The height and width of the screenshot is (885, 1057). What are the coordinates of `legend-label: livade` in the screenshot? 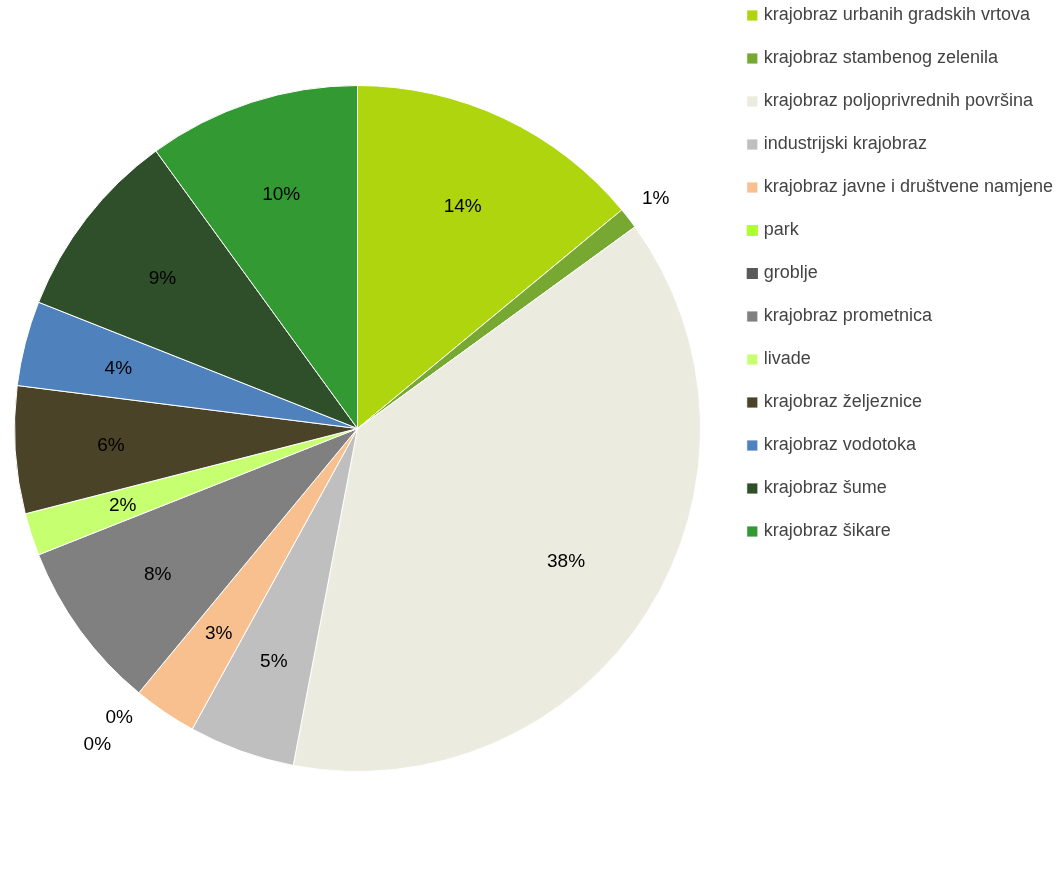 It's located at (787, 358).